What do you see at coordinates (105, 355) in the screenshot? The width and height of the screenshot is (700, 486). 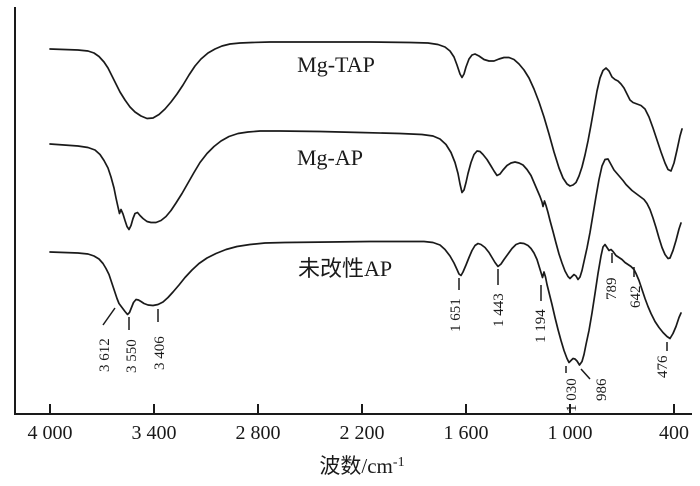 I see `peak-label-3612: 3 612` at bounding box center [105, 355].